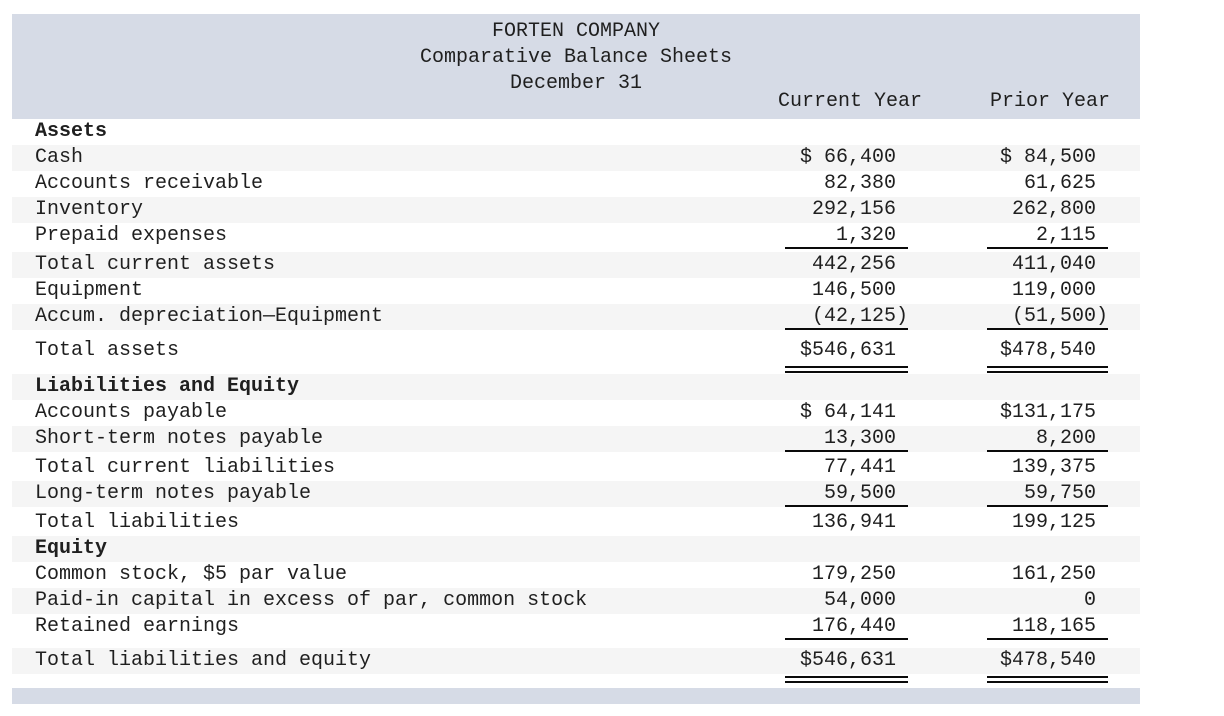  I want to click on report-title: Comparative Balance Sheets, so click(576, 57).